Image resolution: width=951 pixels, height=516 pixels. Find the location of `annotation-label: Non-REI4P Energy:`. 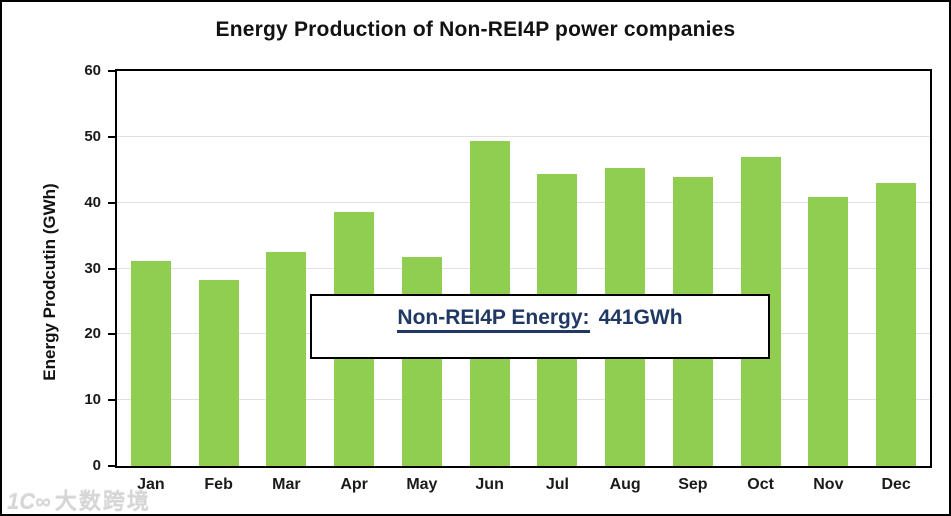

annotation-label: Non-REI4P Energy: is located at coordinates (493, 319).